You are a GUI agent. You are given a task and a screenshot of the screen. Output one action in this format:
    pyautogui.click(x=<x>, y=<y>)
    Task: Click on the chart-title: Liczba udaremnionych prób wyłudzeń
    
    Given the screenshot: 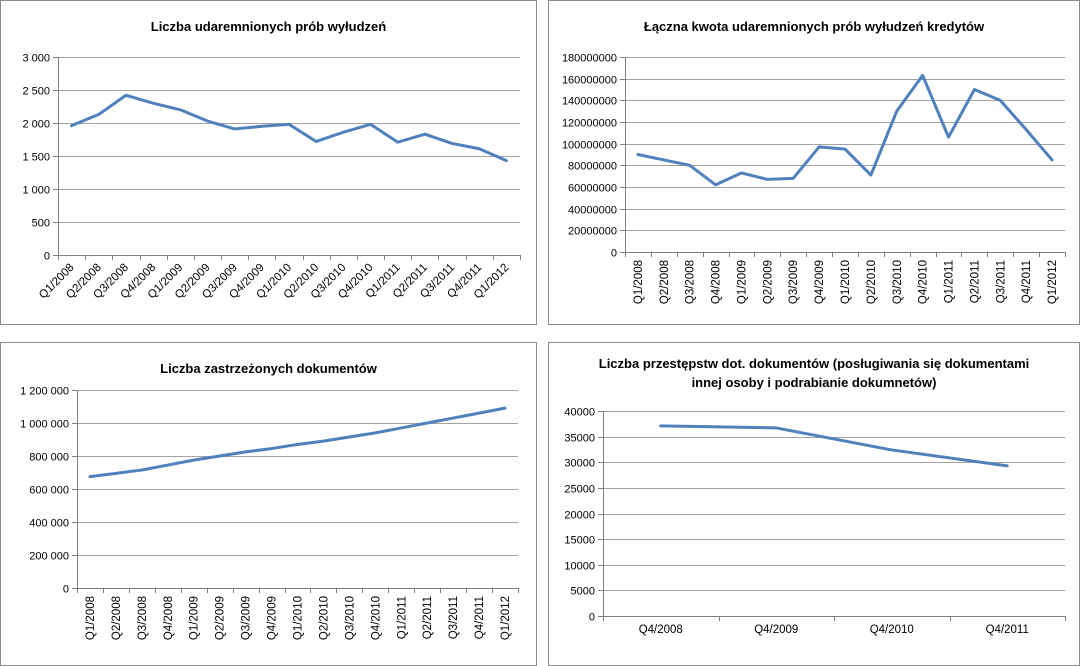 What is the action you would take?
    pyautogui.click(x=268, y=26)
    